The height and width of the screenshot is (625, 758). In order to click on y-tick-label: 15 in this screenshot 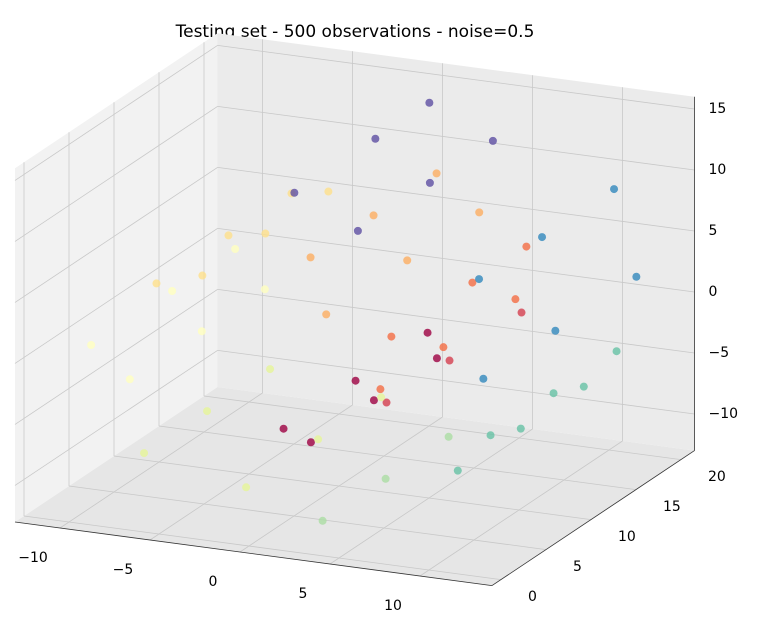, I will do `click(672, 507)`.